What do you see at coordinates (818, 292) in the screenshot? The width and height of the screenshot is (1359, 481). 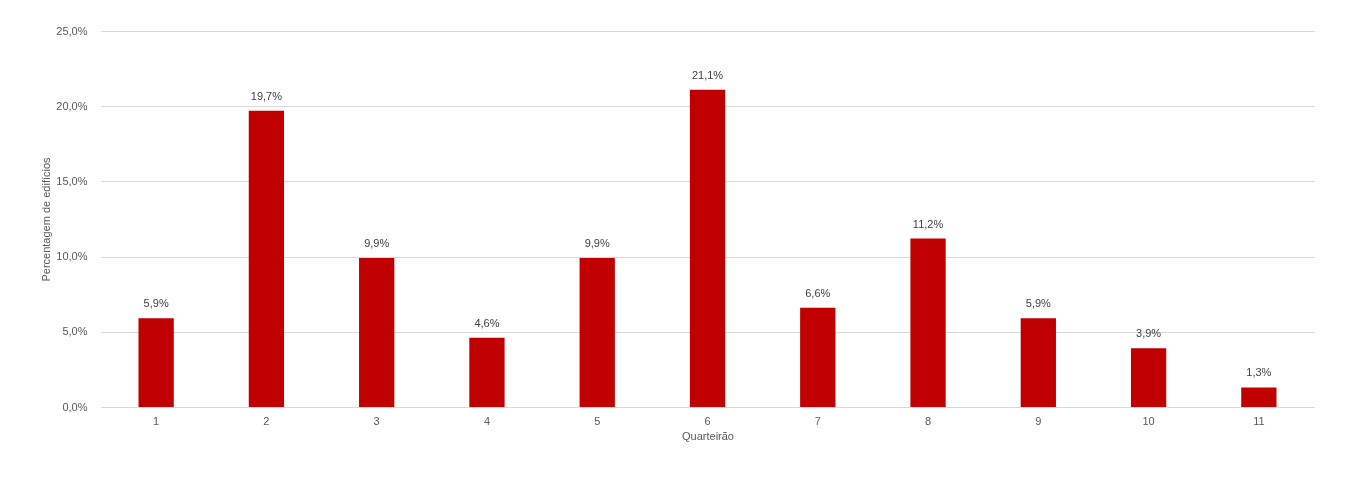 I see `data-label: 6,6%` at bounding box center [818, 292].